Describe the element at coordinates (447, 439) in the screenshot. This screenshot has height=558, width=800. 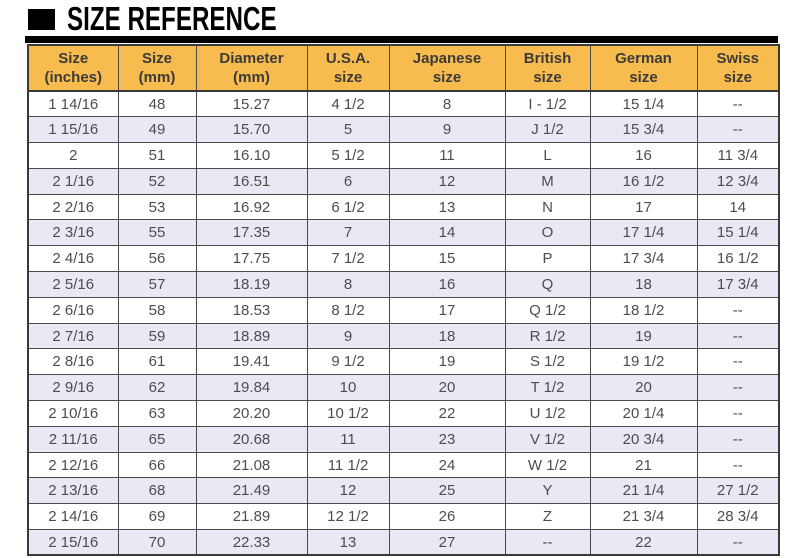
I see `table-cell: 23` at that location.